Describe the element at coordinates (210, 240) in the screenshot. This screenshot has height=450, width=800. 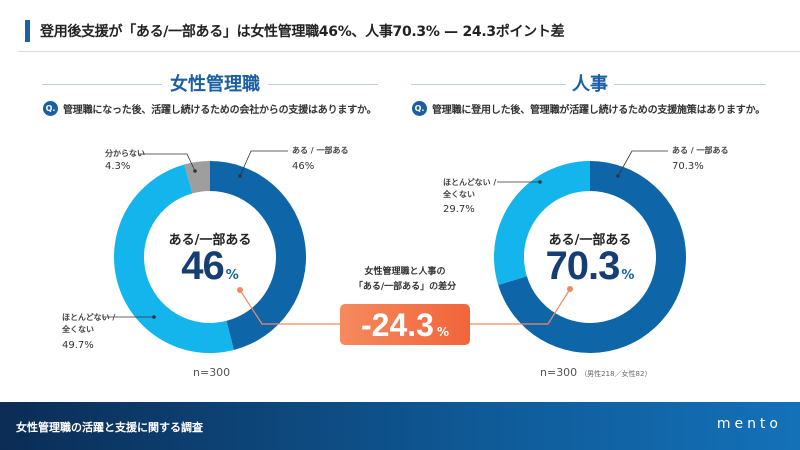
I see `left-center-label: ある/一部ある` at that location.